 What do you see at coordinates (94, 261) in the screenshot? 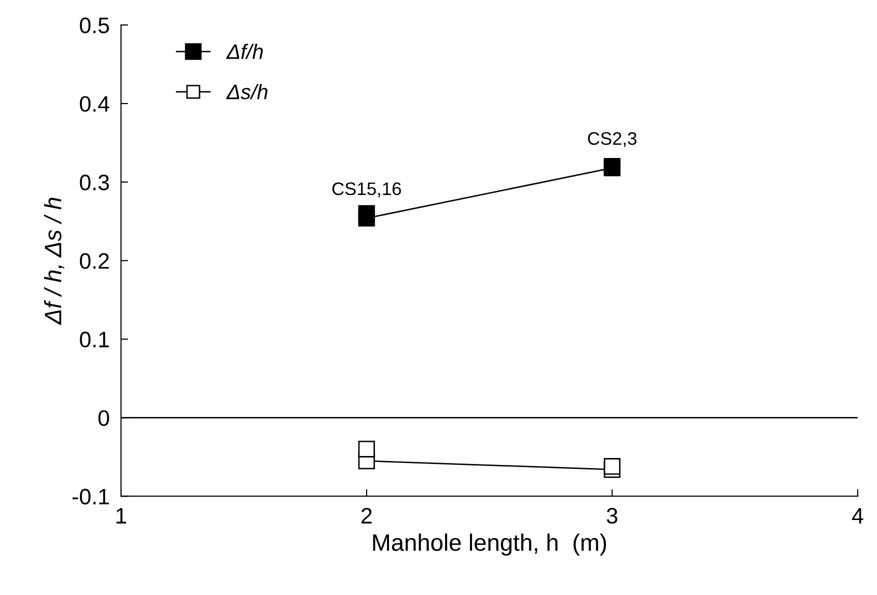
I see `y-tick-label: 0.2` at bounding box center [94, 261].